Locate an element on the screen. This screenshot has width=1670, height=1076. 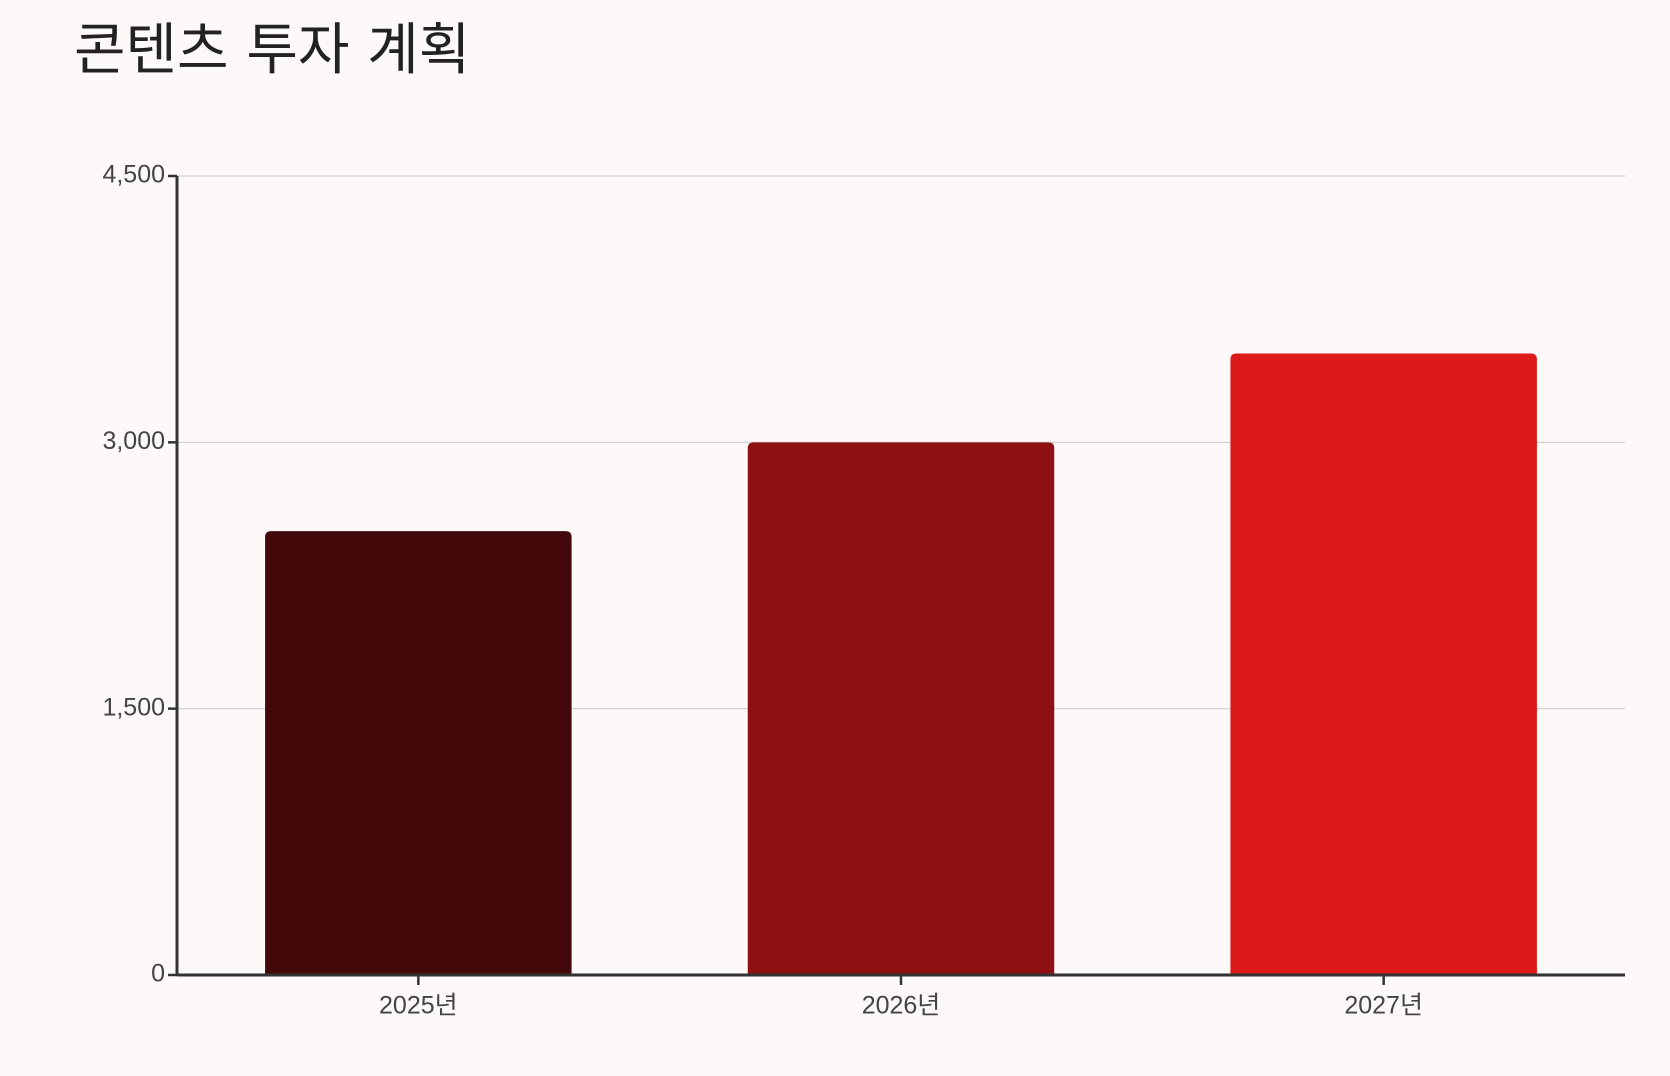
y-tick-label: 3,000 is located at coordinates (133, 441).